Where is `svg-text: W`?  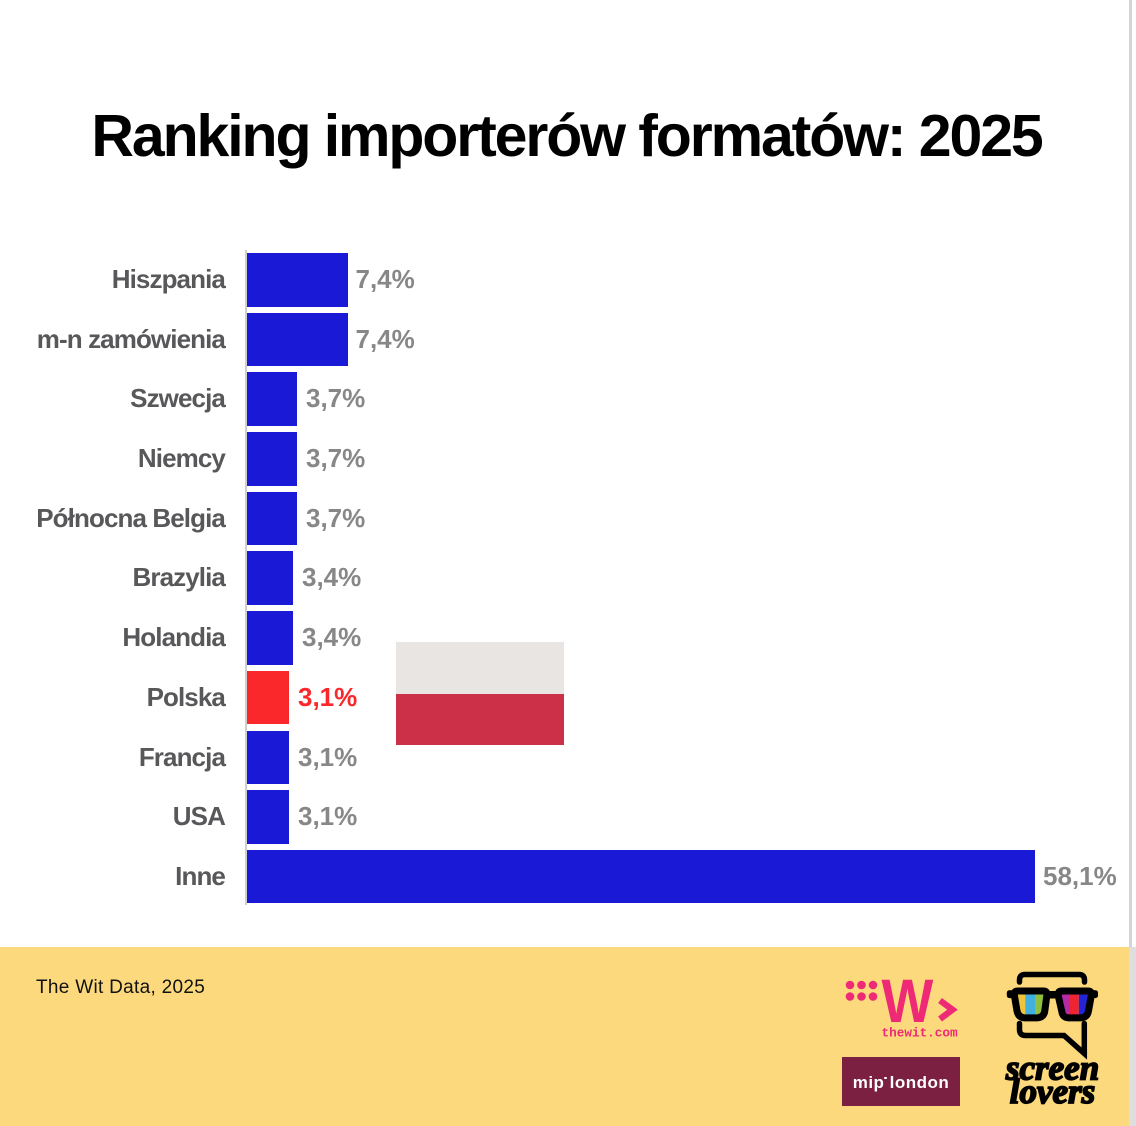
svg-text: W is located at coordinates (908, 1005).